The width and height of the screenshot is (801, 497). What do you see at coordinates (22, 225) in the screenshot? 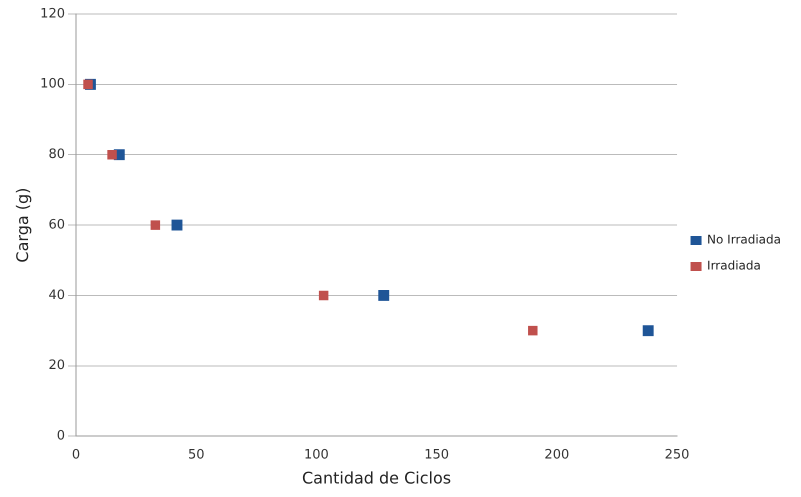
I see `y-axis-title: Carga (g)` at bounding box center [22, 225].